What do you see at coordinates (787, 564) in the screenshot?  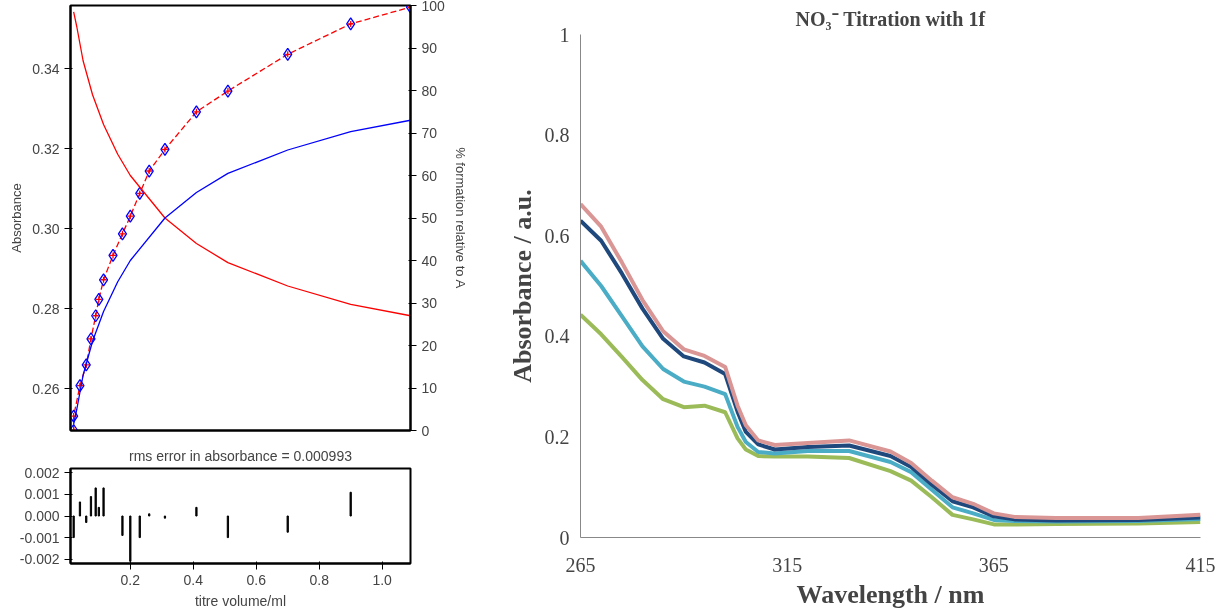 I see `x-tick-label: 315` at bounding box center [787, 564].